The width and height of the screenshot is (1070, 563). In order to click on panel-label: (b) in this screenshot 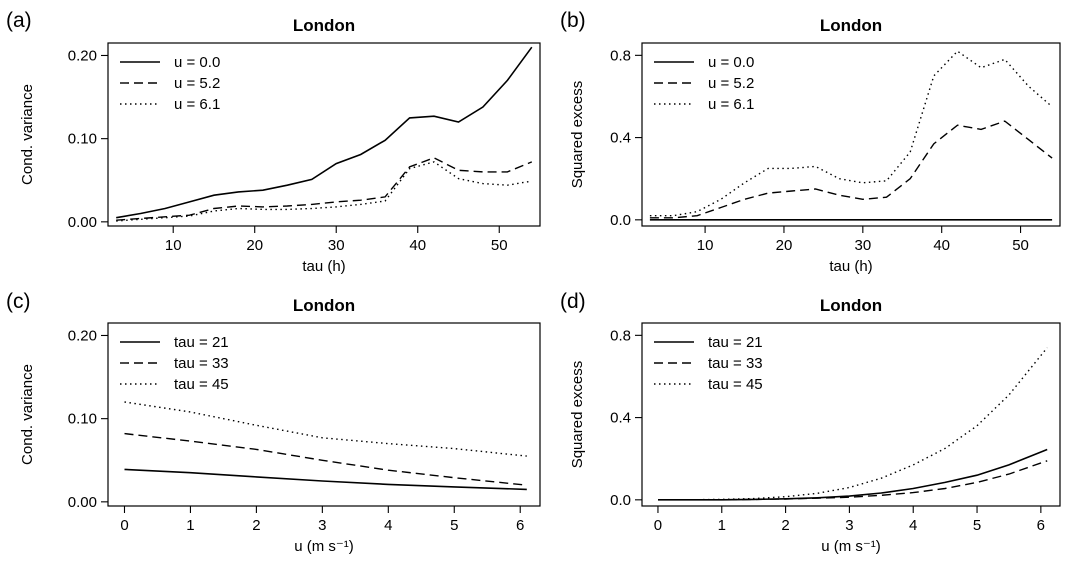, I will do `click(573, 20)`.